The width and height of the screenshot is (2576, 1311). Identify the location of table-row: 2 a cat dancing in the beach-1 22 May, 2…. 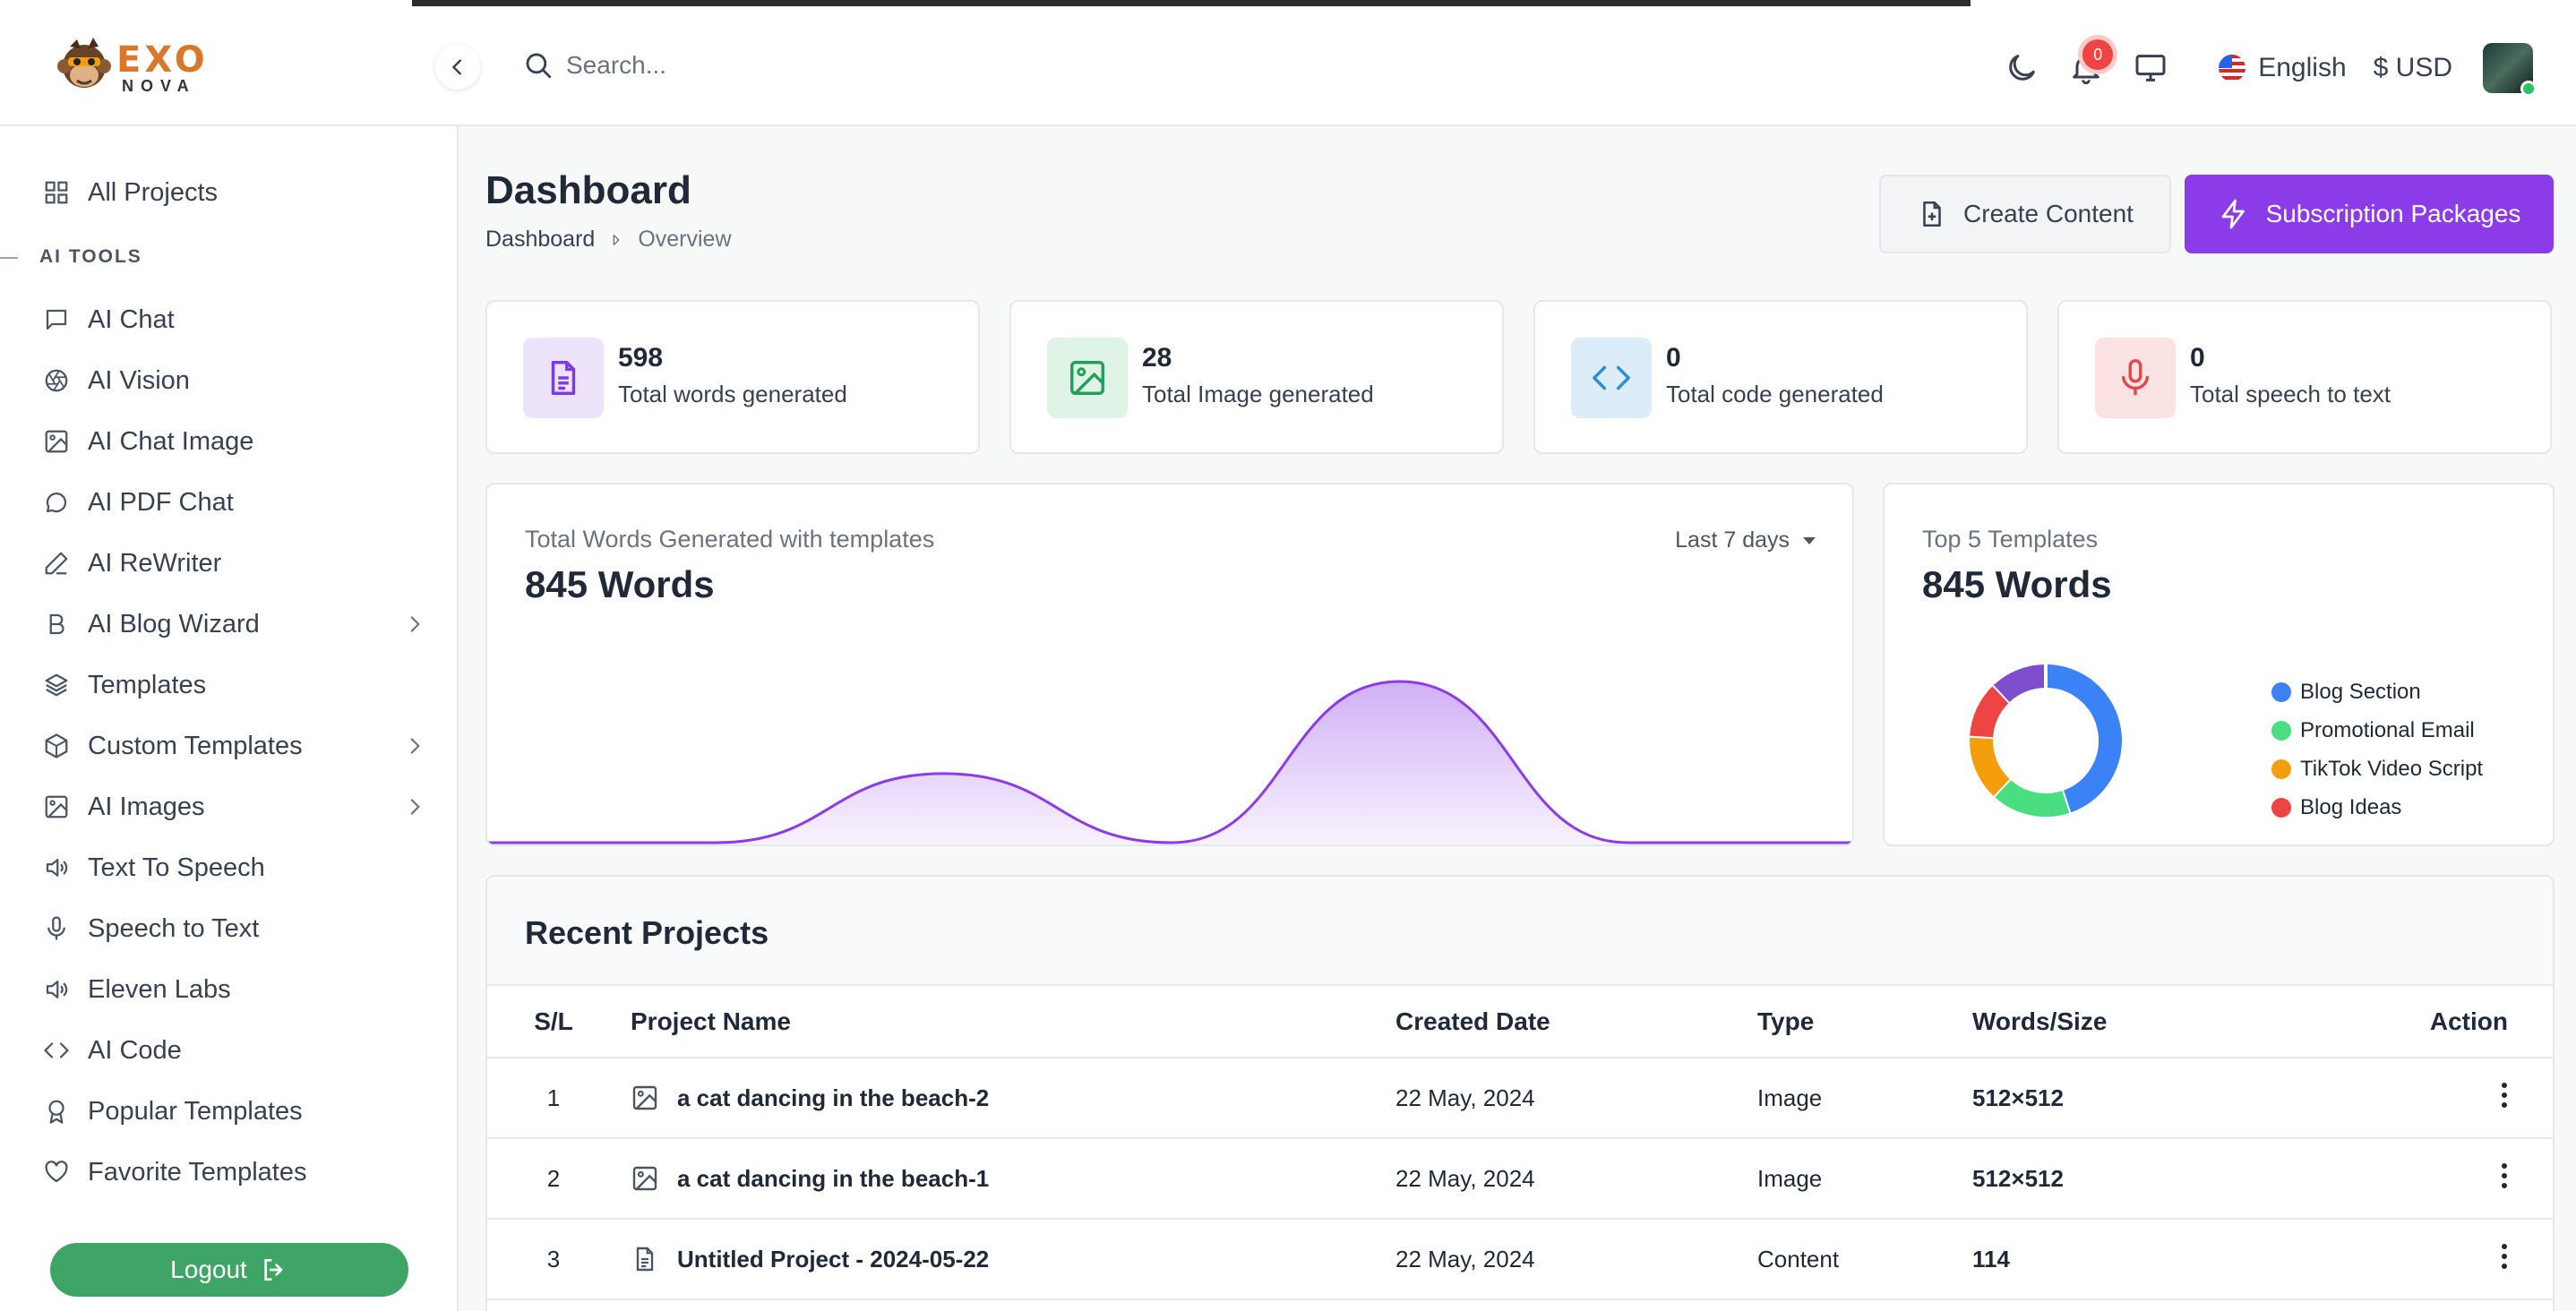
(1520, 1179).